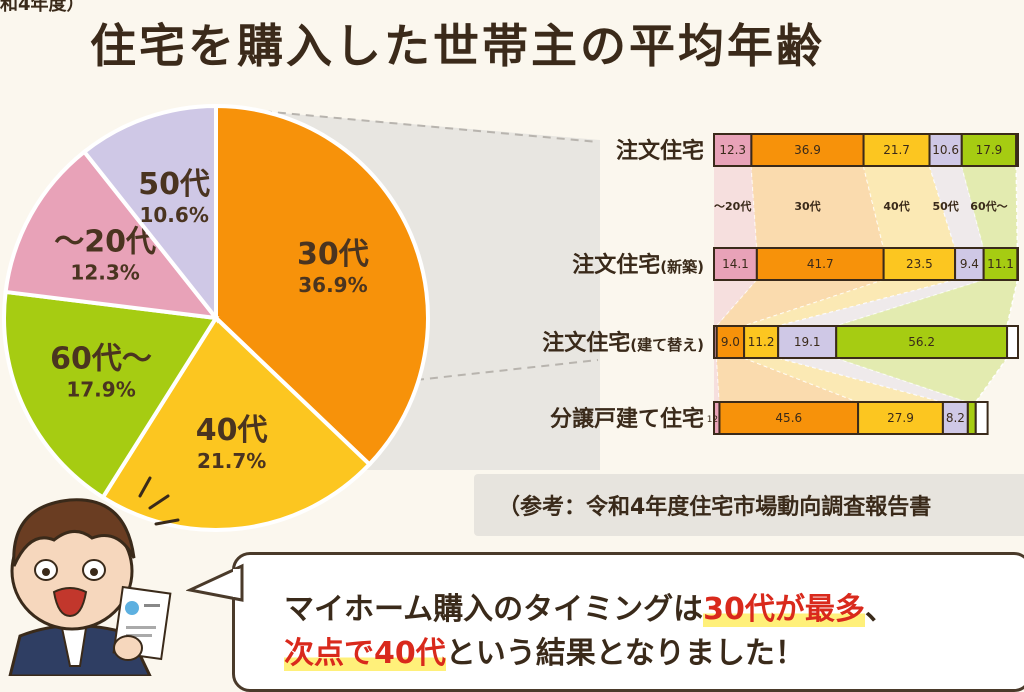 This screenshot has height=692, width=1024. What do you see at coordinates (969, 264) in the screenshot?
I see `bar-segment-value: 9.4` at bounding box center [969, 264].